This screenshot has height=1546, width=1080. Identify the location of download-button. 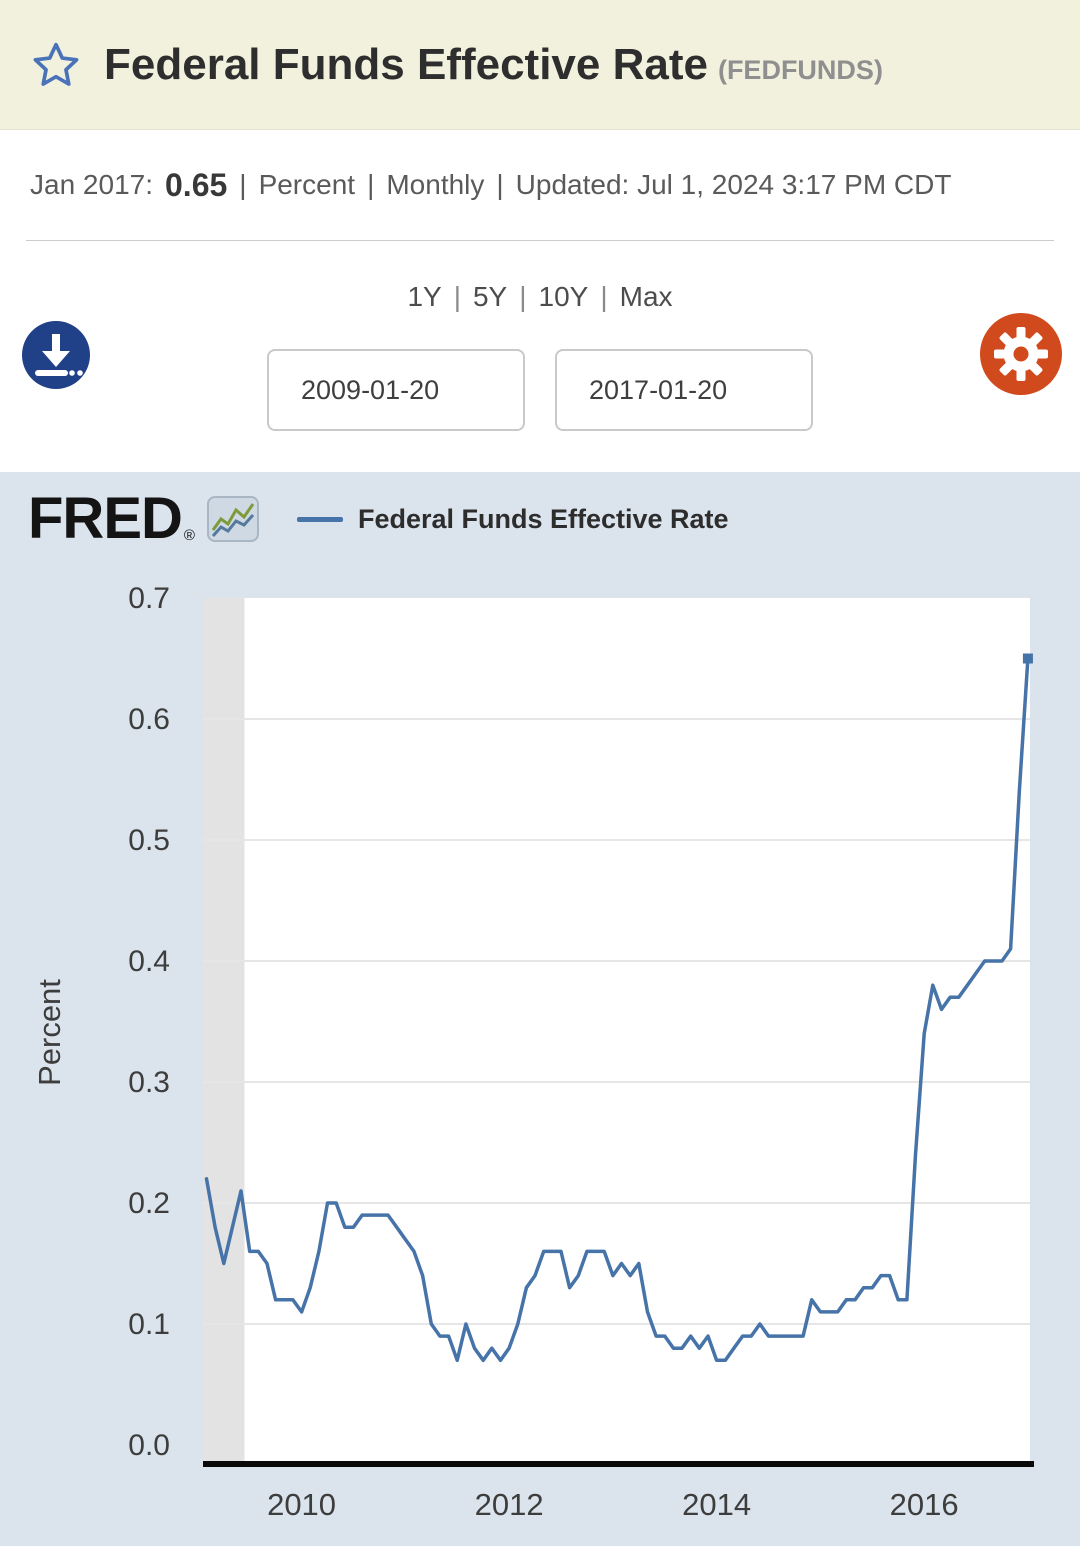
(56, 355).